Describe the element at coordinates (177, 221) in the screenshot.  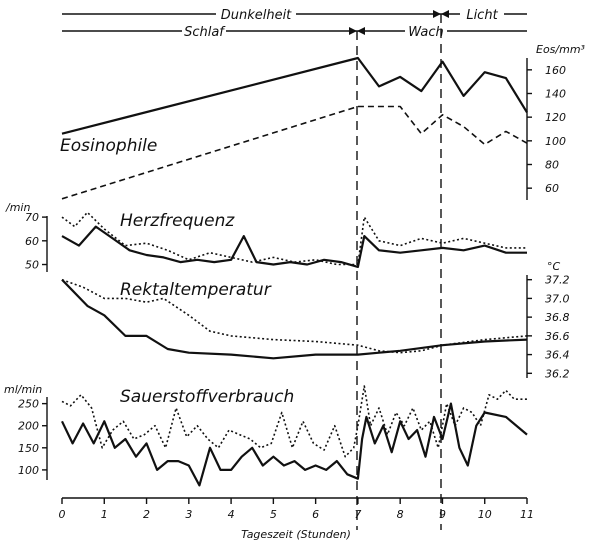
I see `herzfrequenz-title: Herzfrequenz` at that location.